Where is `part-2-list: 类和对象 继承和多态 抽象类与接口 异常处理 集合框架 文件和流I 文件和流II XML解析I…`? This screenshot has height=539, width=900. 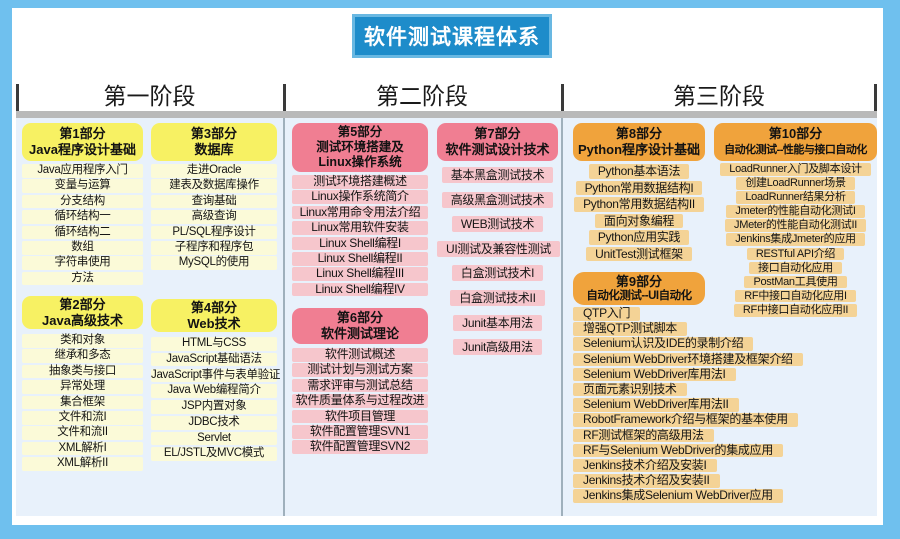
part-2-list: 类和对象 继承和多态 抽象类与接口 异常处理 集合框架 文件和流I 文件和流II XML解析I… is located at coordinates (82, 403).